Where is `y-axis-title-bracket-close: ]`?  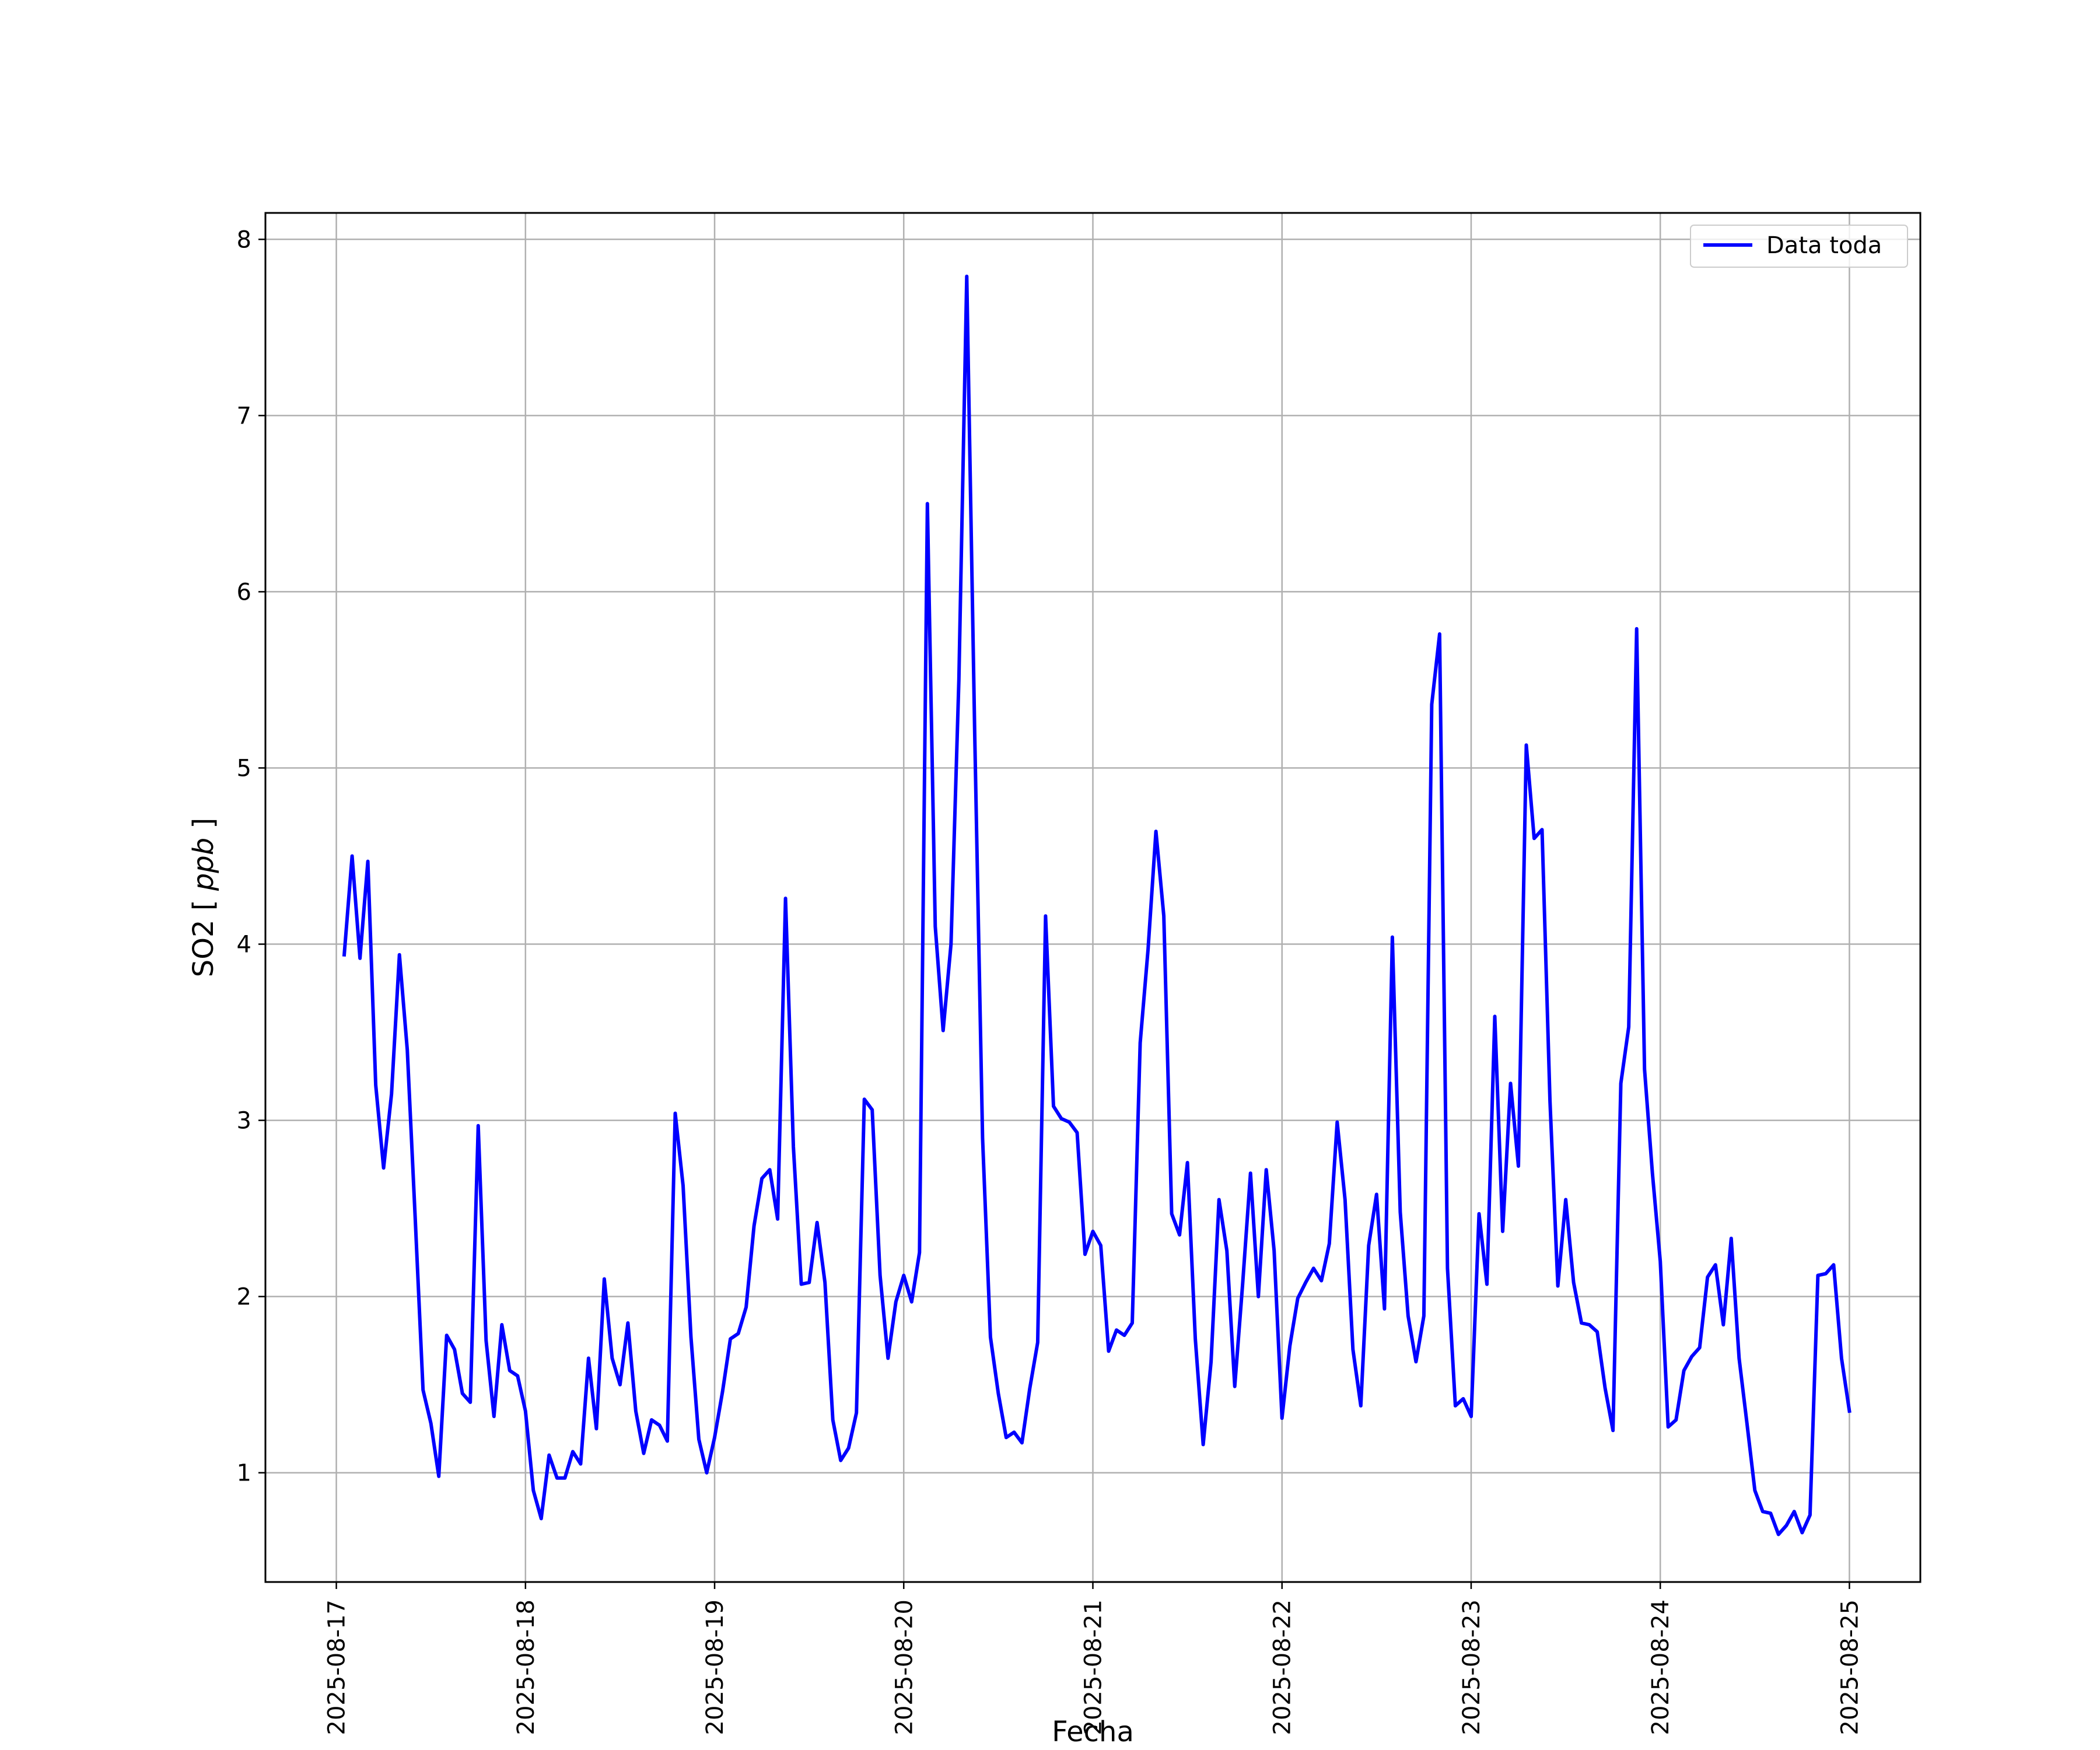
y-axis-title-bracket-close: ] is located at coordinates (203, 823).